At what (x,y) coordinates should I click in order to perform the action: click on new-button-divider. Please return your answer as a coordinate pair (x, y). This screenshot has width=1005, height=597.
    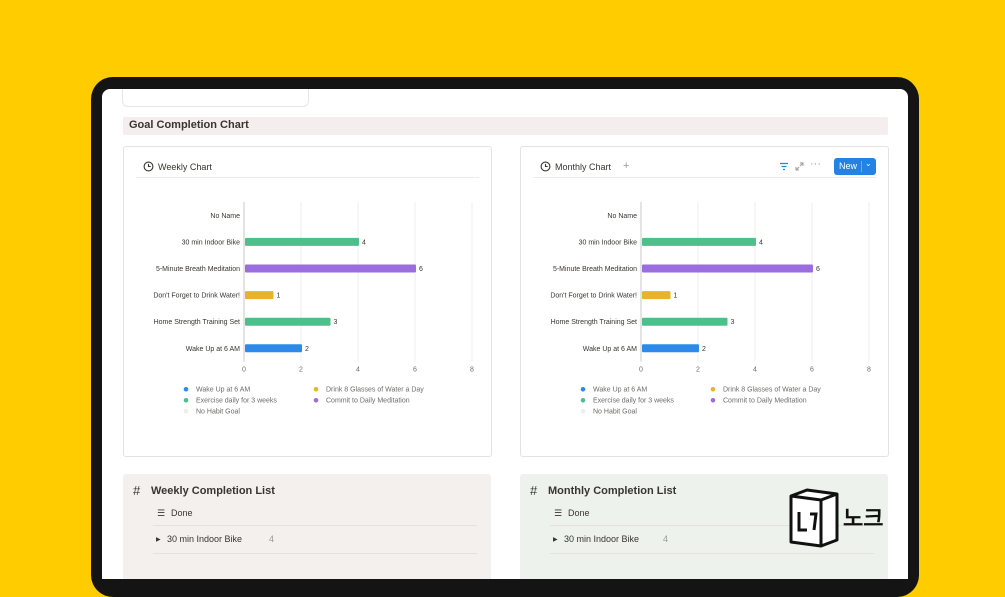
    Looking at the image, I should click on (861, 166).